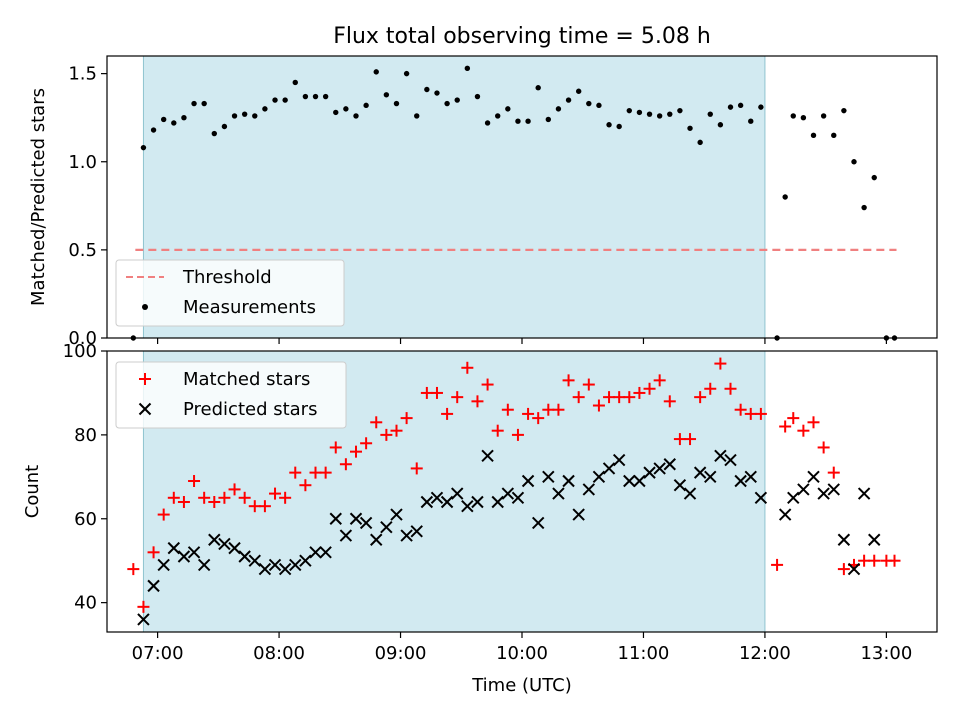 This screenshot has height=720, width=960. I want to click on legend-plus-mark, so click(145, 379).